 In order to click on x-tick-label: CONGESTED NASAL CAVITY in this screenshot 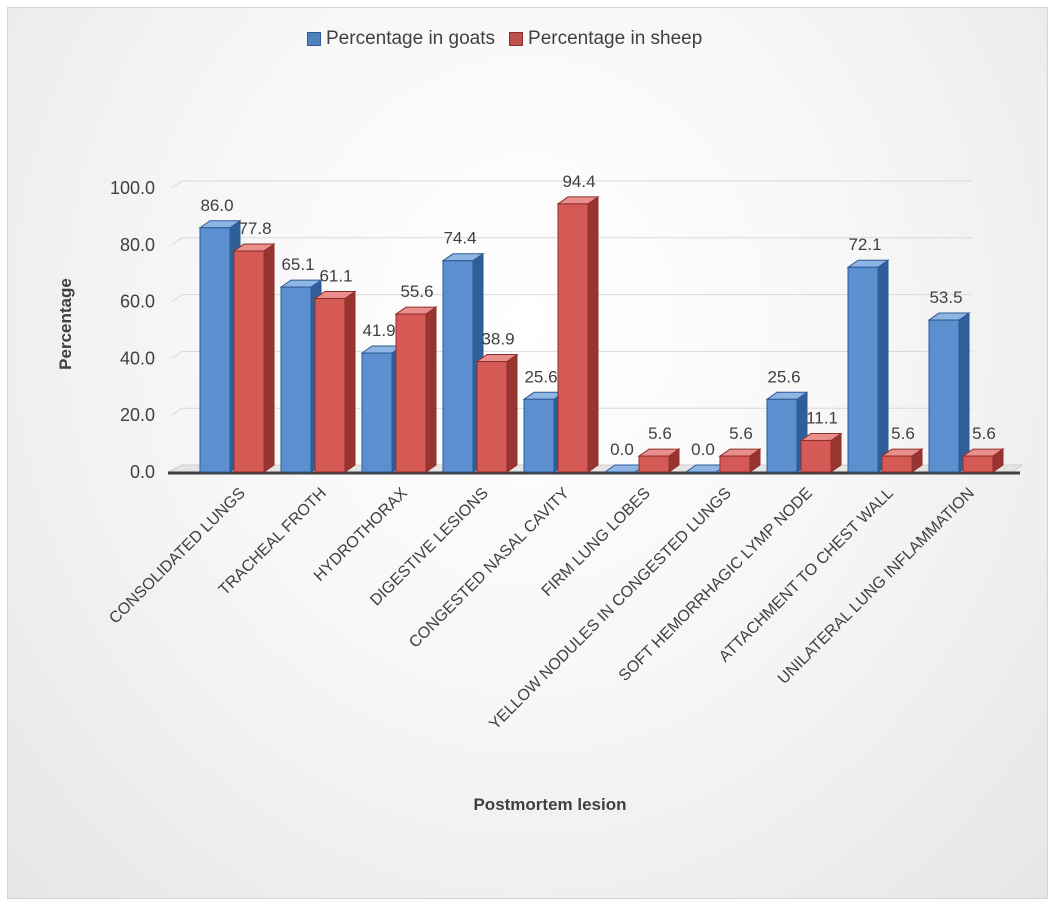, I will do `click(489, 568)`.